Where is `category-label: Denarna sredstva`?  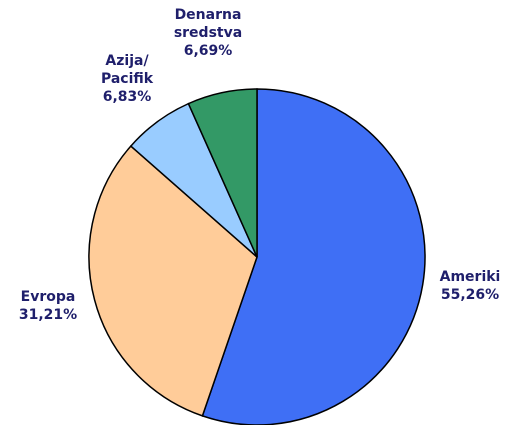 category-label: Denarna sredstva is located at coordinates (208, 24).